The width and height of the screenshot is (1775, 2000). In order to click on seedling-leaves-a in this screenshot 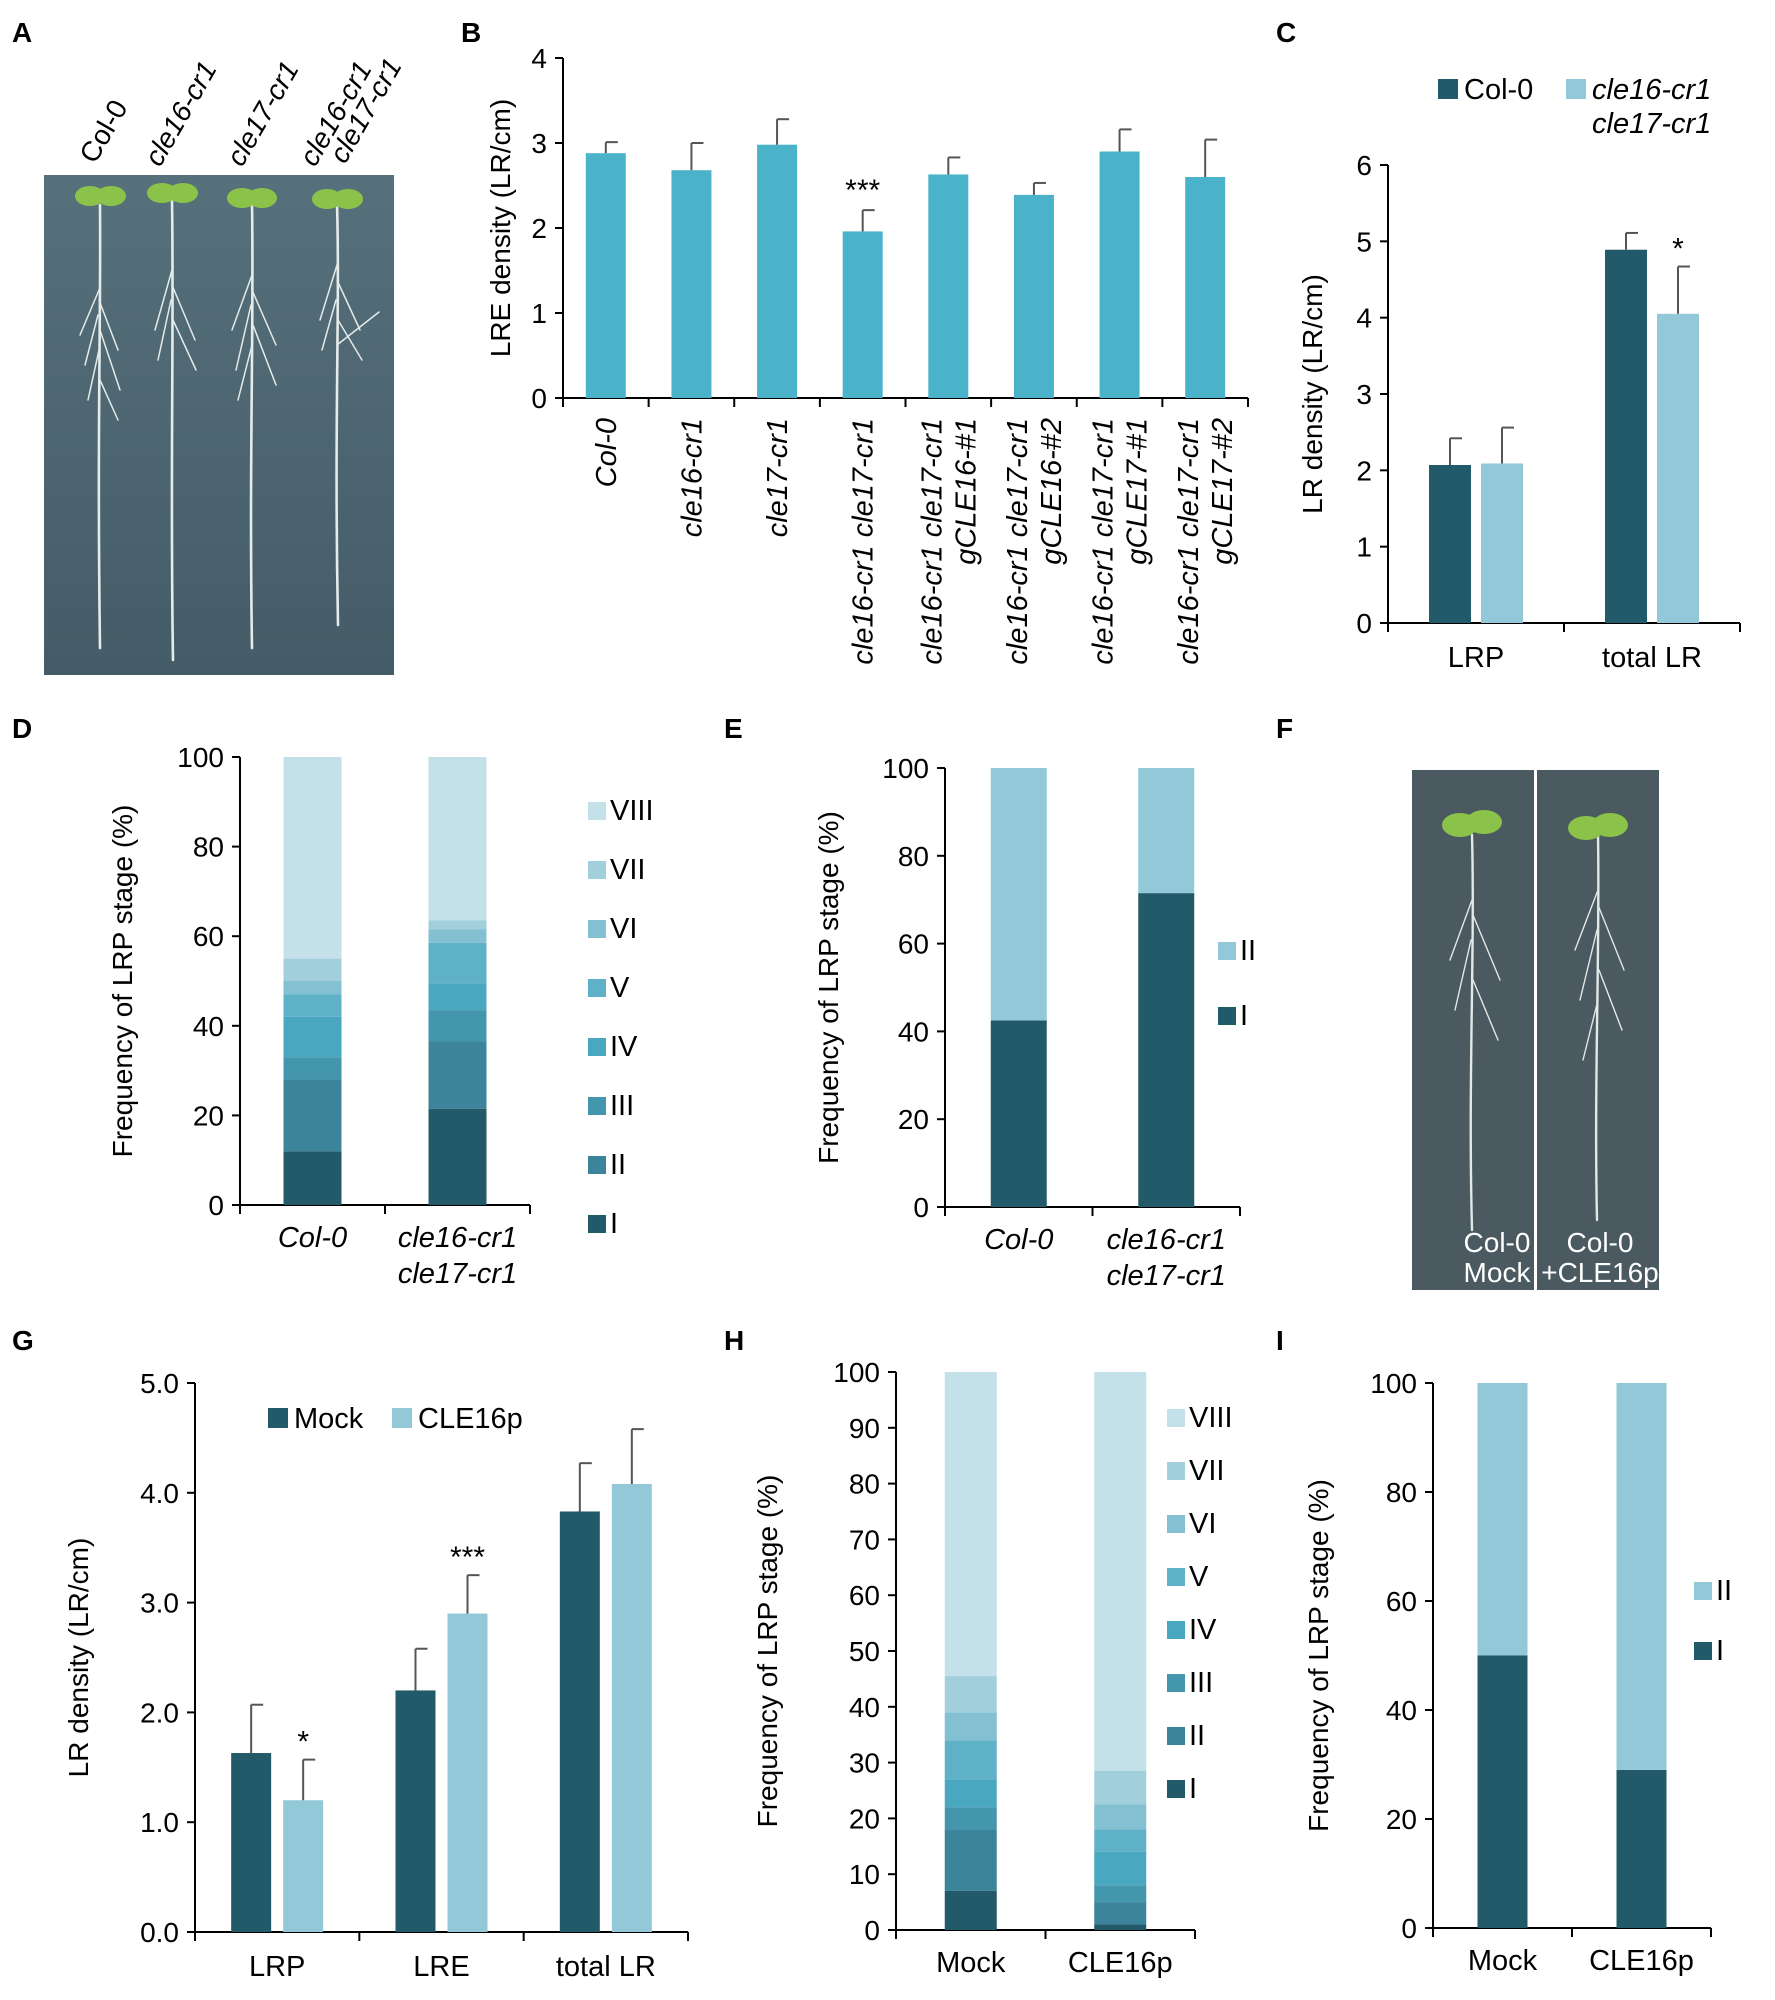, I will do `click(219, 196)`.